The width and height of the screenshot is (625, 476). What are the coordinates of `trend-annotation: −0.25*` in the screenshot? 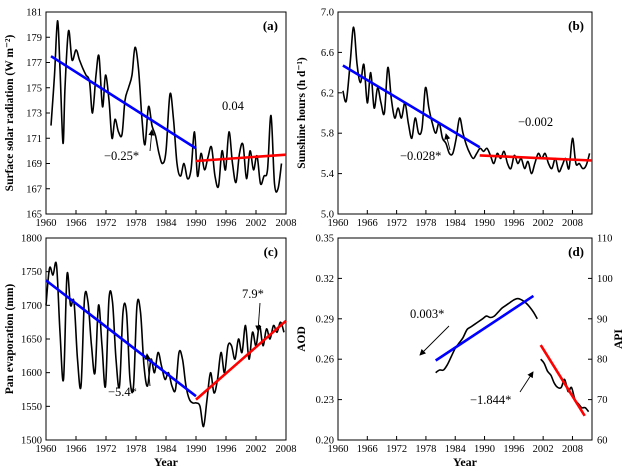 It's located at (121, 156).